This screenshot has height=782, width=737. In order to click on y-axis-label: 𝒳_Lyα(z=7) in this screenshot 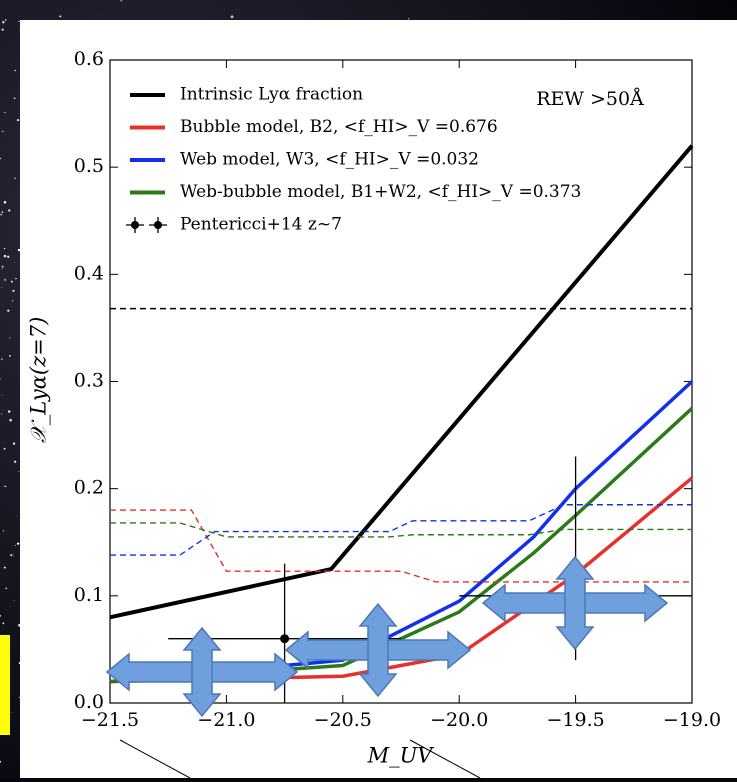, I will do `click(39, 380)`.